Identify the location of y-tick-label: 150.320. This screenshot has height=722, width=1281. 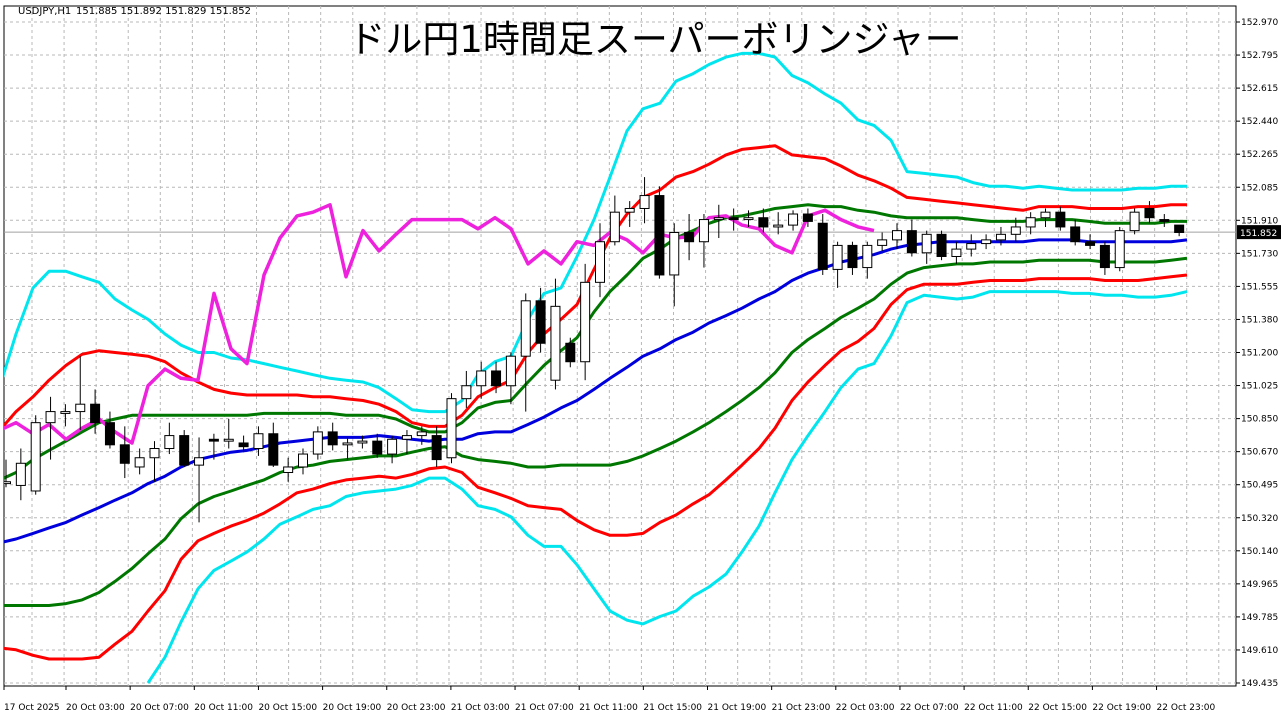
(1259, 519).